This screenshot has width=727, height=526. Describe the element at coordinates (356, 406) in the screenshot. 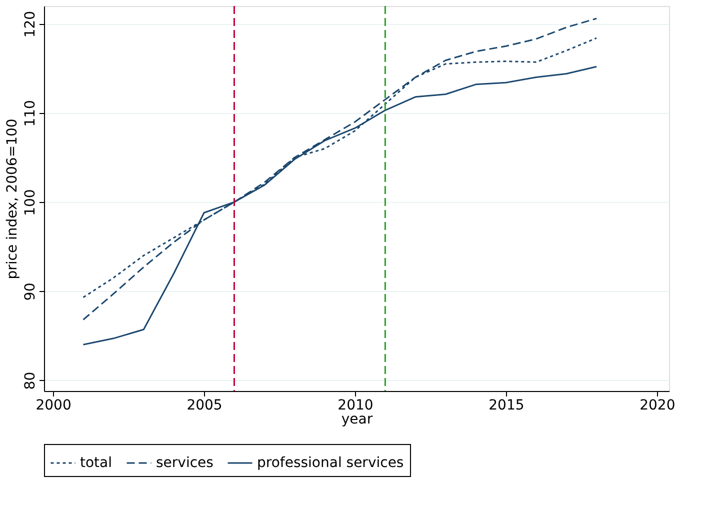

I see `x-tick-label: 2010` at that location.